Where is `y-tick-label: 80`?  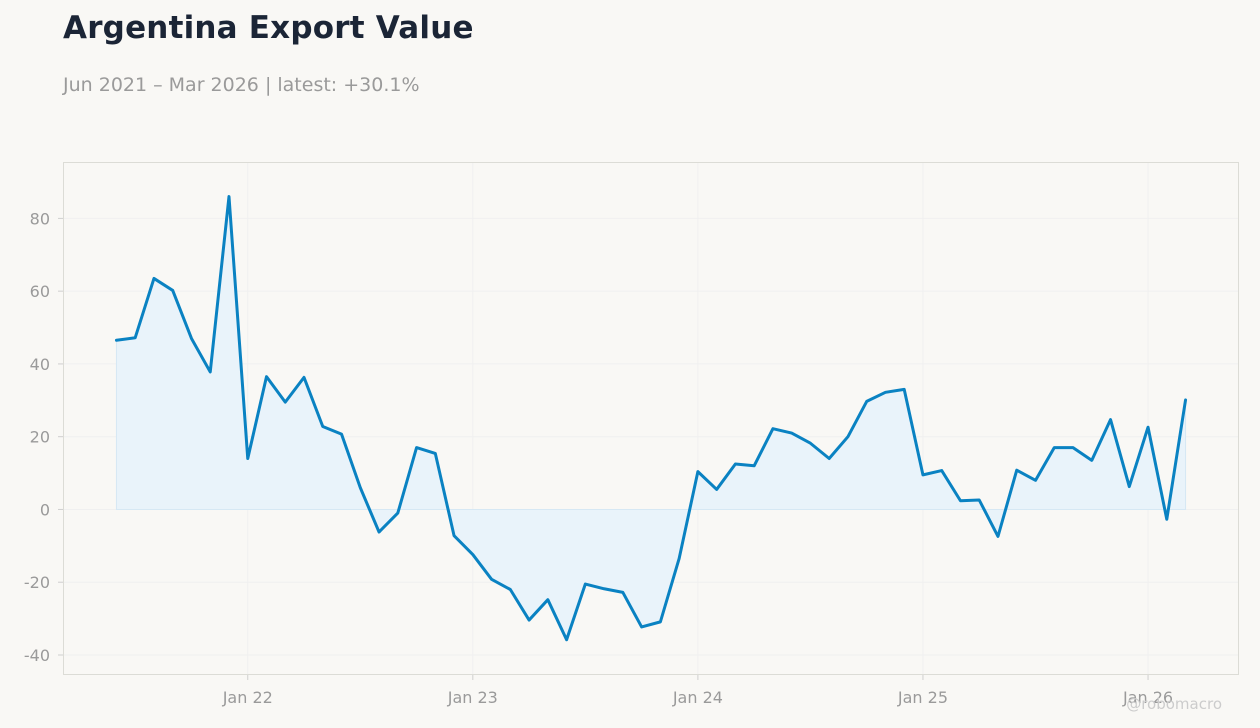
y-tick-label: 80 is located at coordinates (40, 218).